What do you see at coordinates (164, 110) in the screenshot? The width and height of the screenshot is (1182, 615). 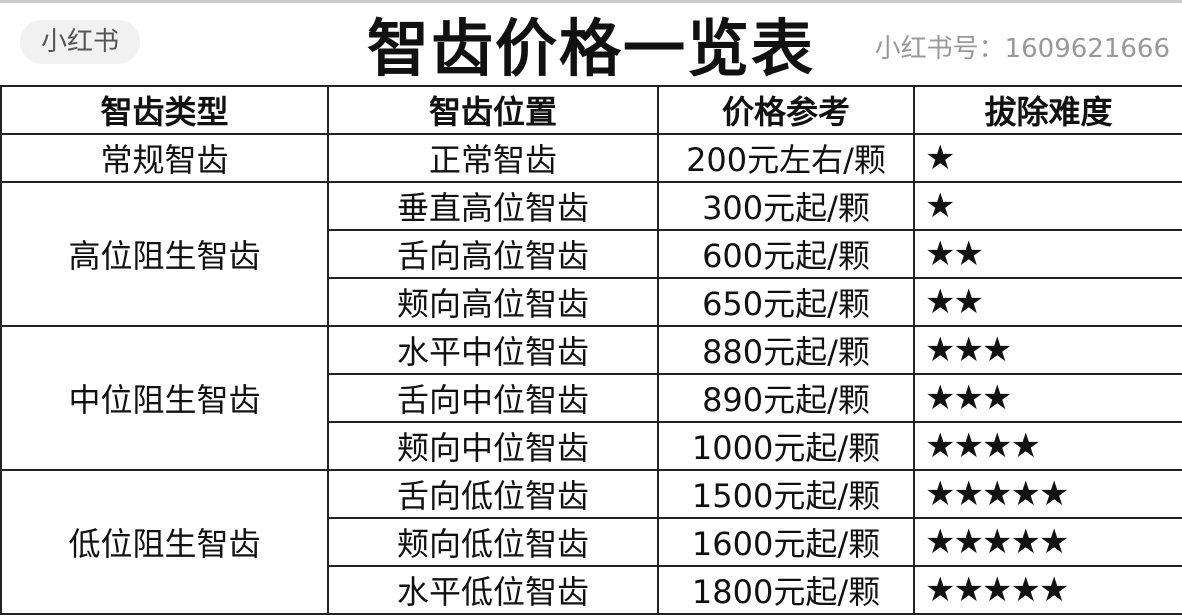 I see `header-type: 智齿类型` at bounding box center [164, 110].